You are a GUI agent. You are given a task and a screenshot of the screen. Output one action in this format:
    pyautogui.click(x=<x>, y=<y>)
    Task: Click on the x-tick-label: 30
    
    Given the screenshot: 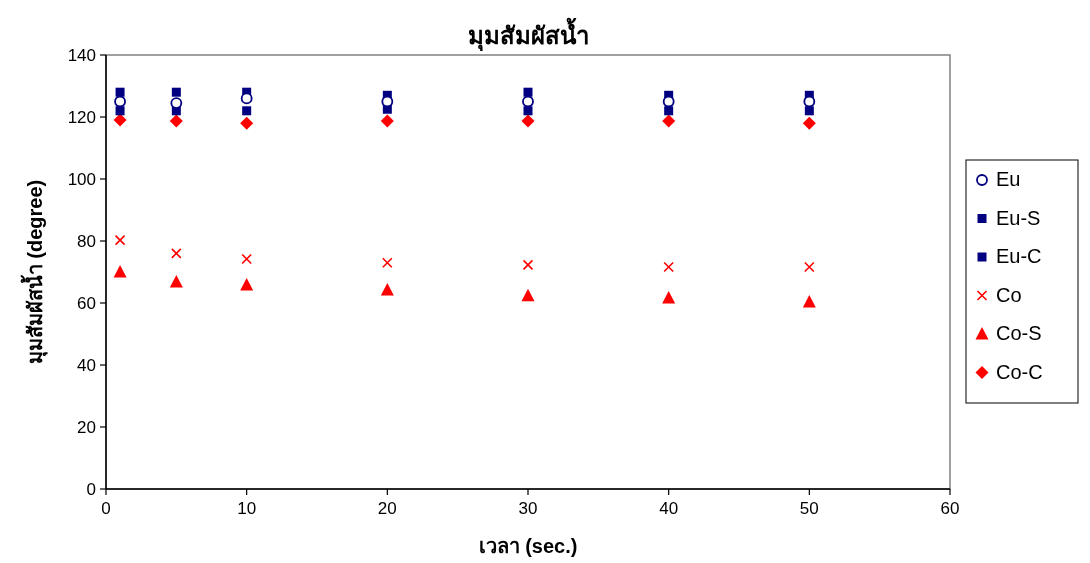 What is the action you would take?
    pyautogui.click(x=528, y=508)
    